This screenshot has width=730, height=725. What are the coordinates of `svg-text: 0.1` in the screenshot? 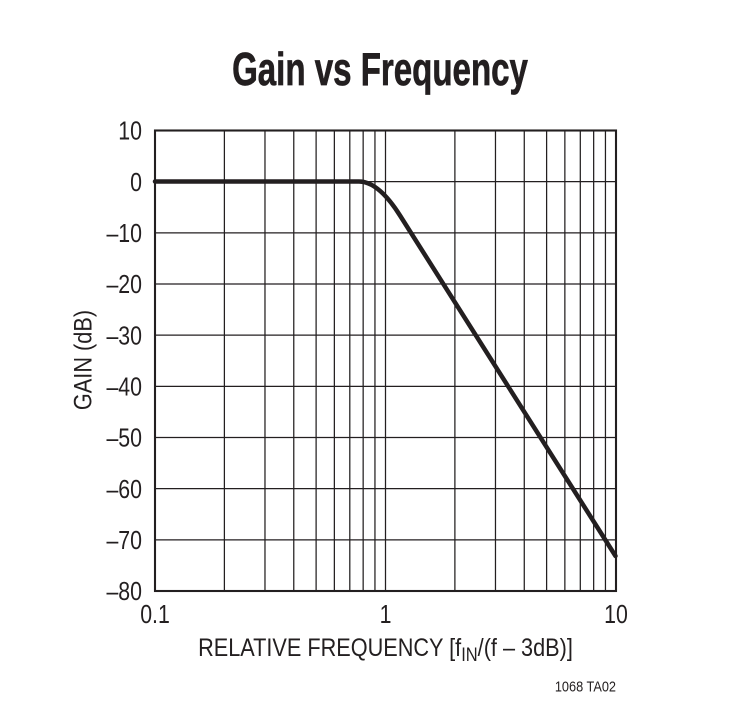 It's located at (155, 615).